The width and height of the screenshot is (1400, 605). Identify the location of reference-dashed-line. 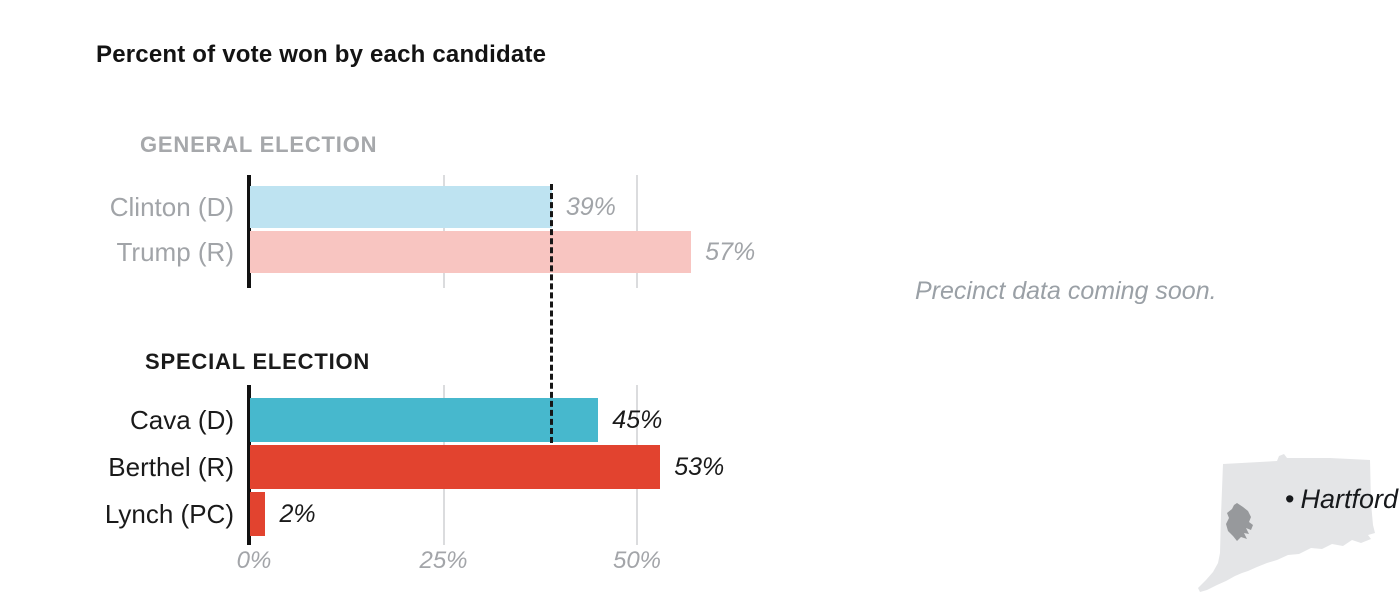
(551, 313).